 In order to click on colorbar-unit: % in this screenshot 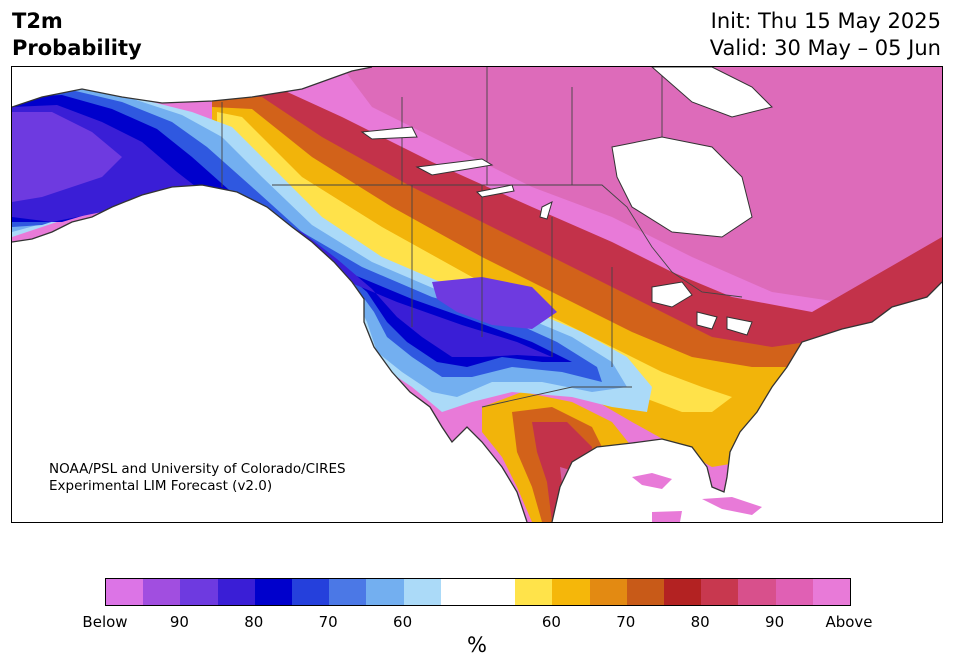, I will do `click(477, 645)`.